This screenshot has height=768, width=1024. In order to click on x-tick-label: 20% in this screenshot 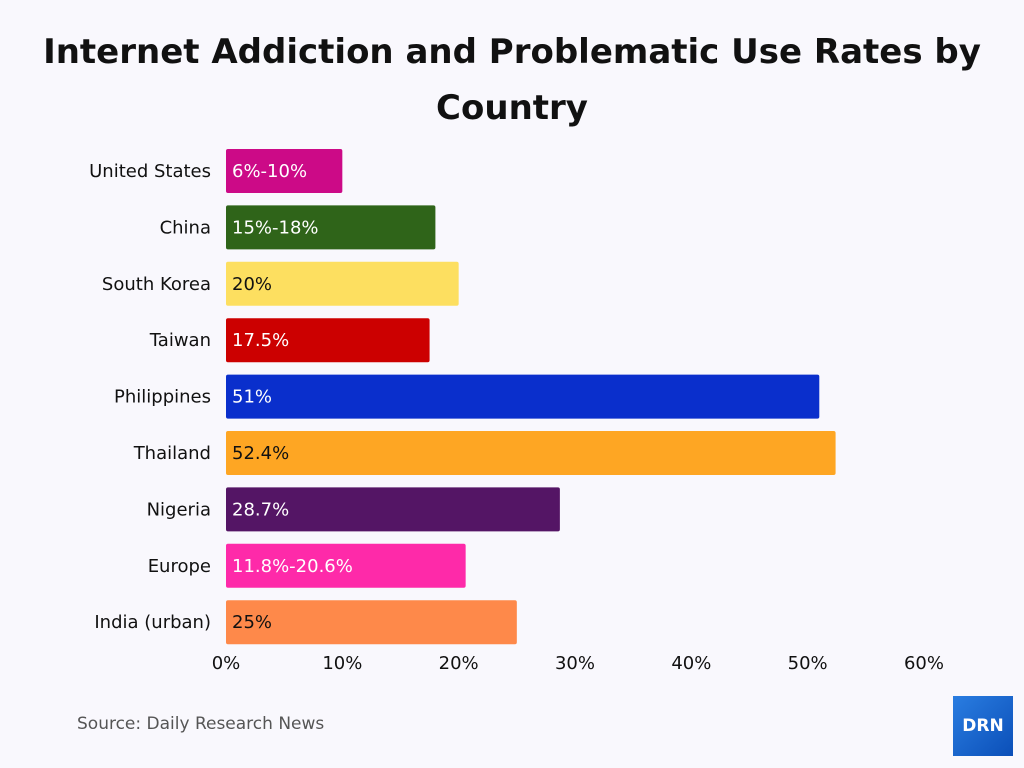, I will do `click(459, 663)`.